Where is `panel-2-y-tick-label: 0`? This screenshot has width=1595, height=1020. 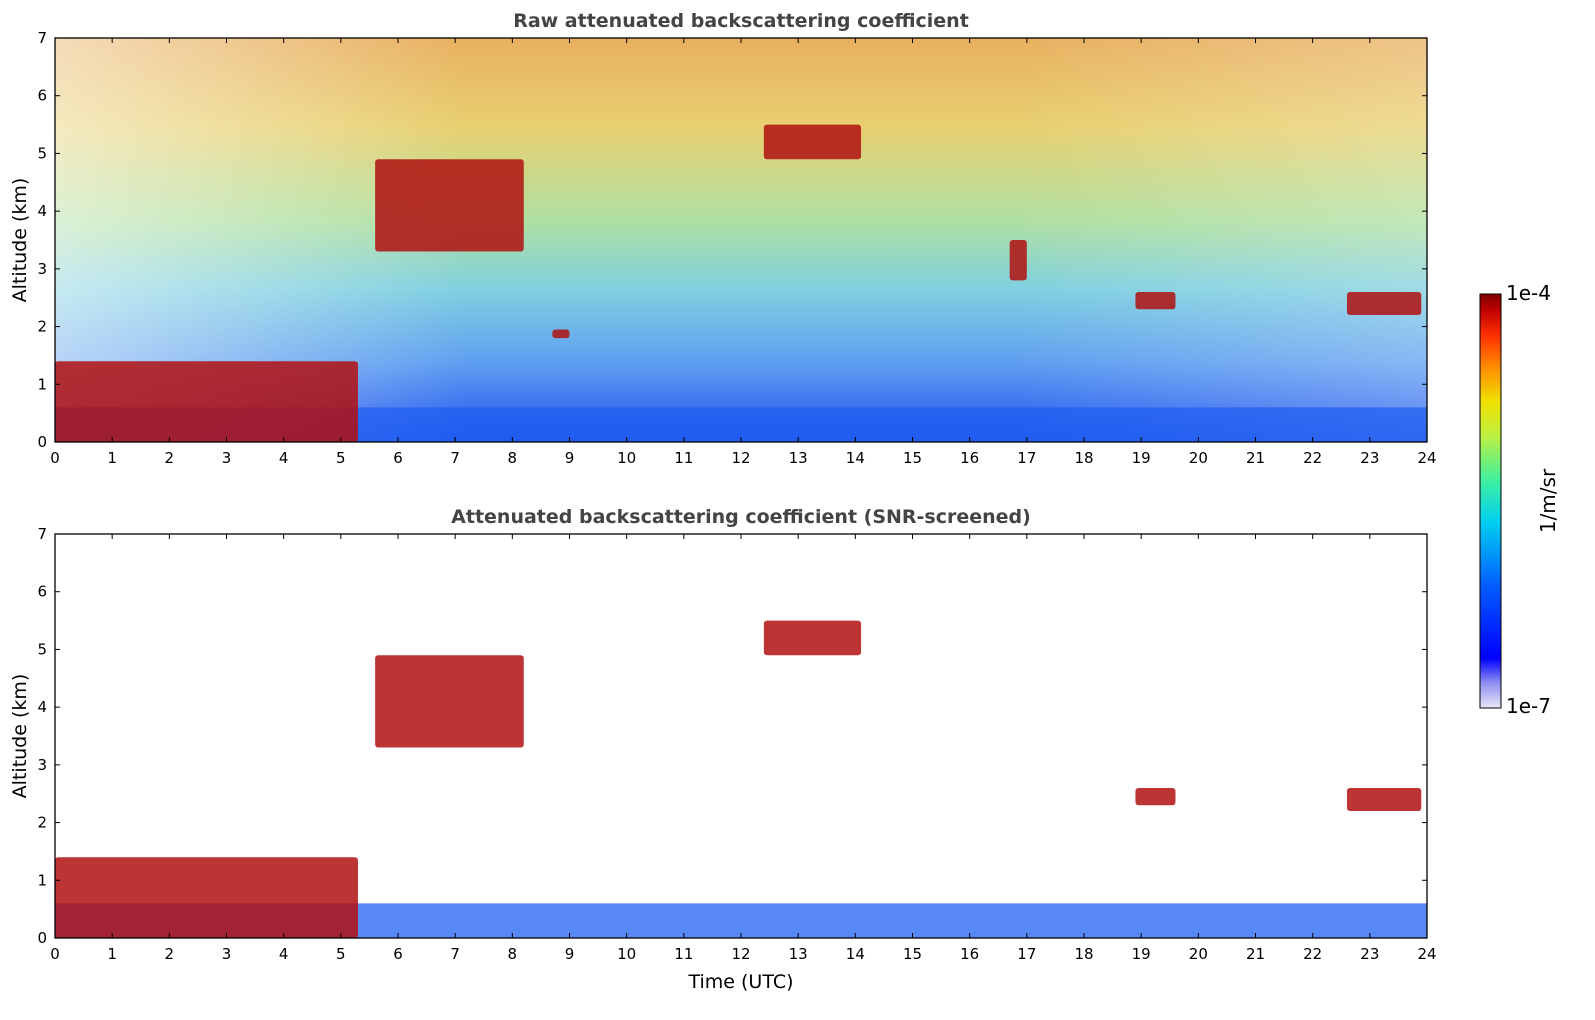
panel-2-y-tick-label: 0 is located at coordinates (42, 938).